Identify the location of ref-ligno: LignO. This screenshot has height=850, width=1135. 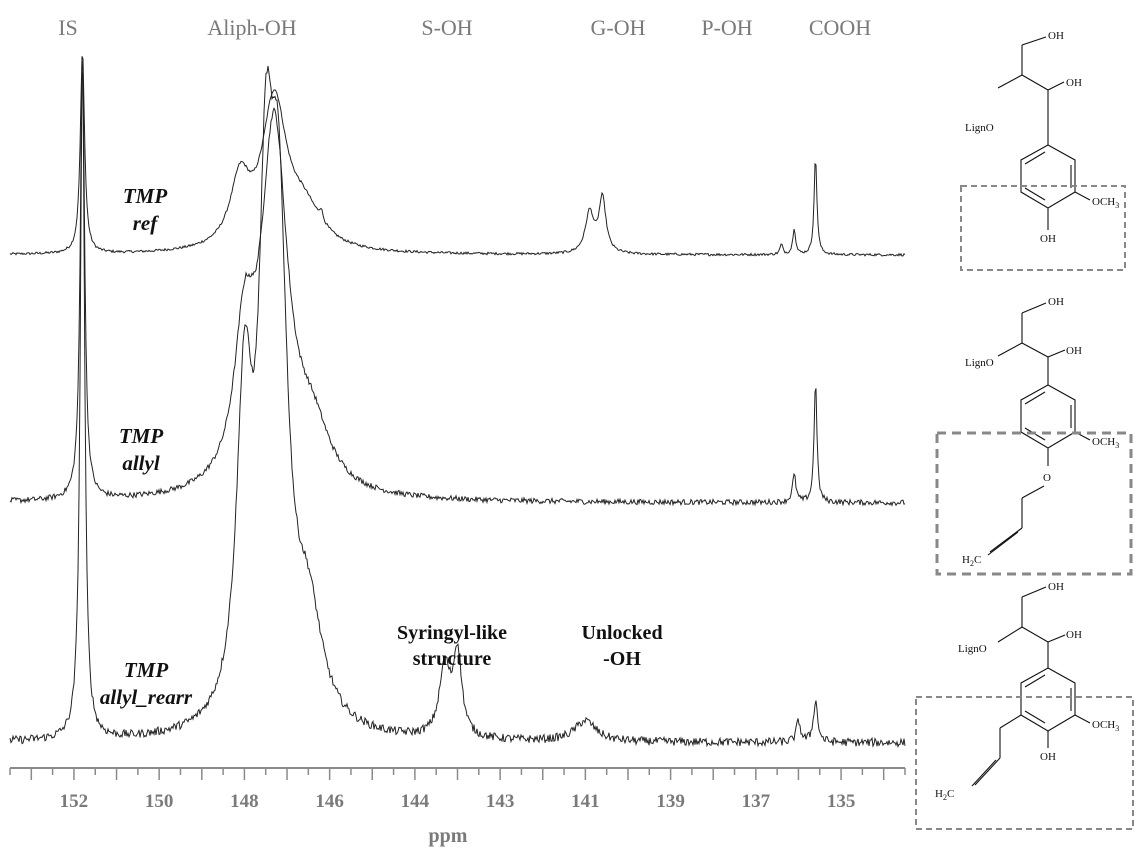
(979, 128).